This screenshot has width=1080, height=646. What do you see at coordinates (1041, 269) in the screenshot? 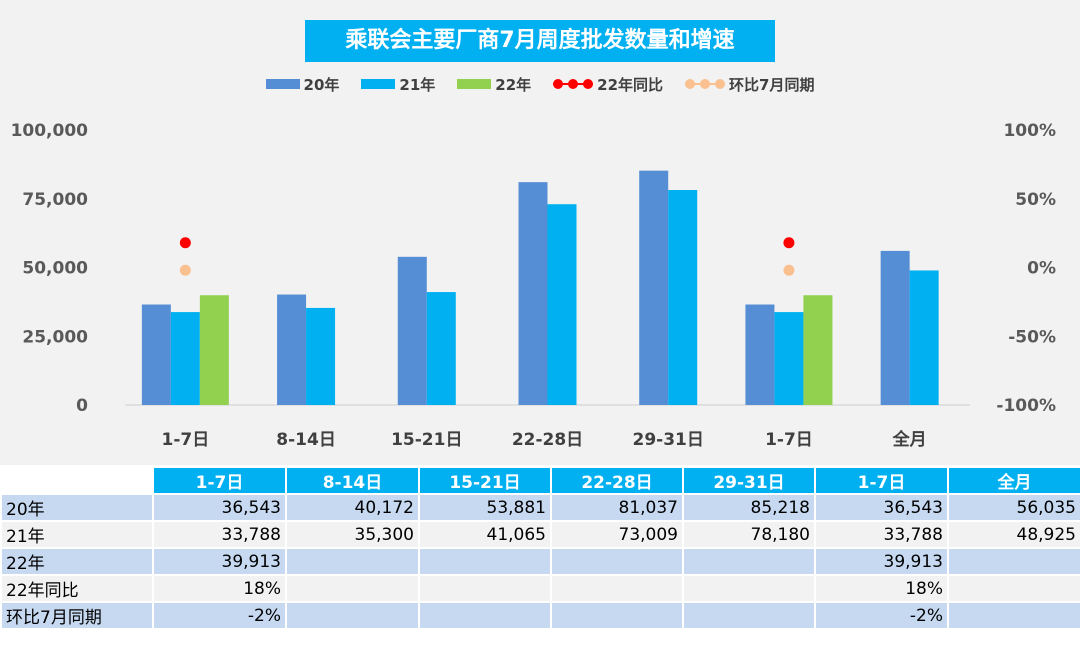
I see `right-tick-label-2: 0%` at bounding box center [1041, 269].